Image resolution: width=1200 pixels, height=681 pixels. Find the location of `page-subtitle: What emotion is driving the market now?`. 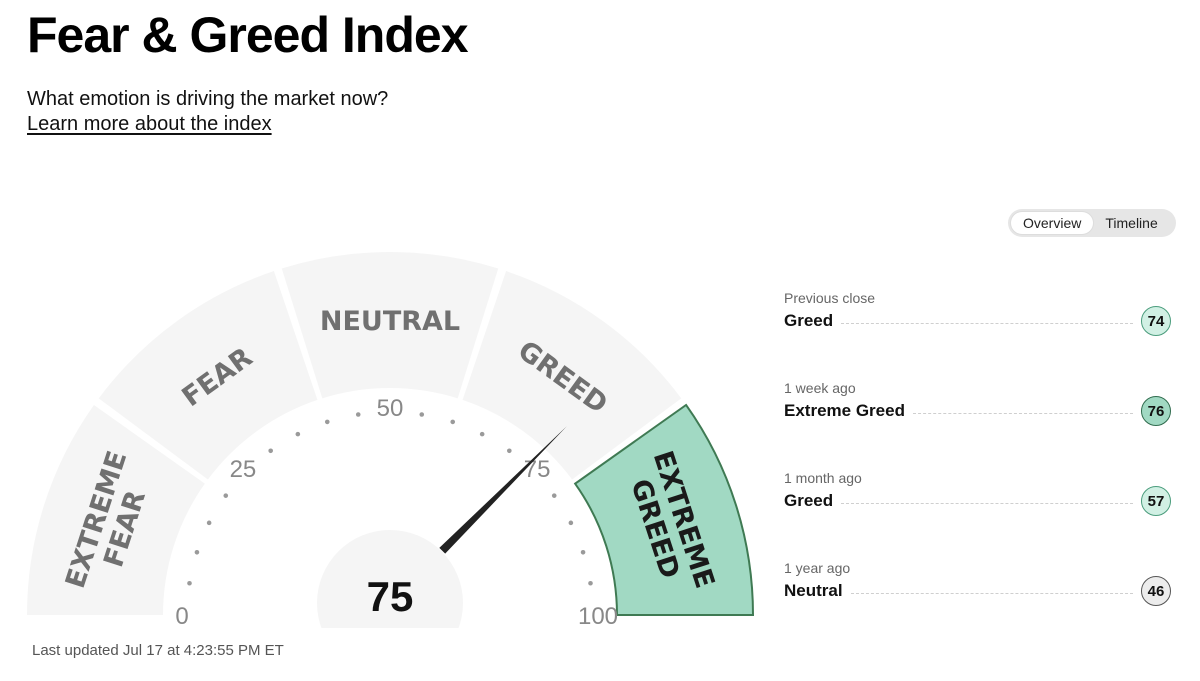

page-subtitle: What emotion is driving the market now? is located at coordinates (208, 99).